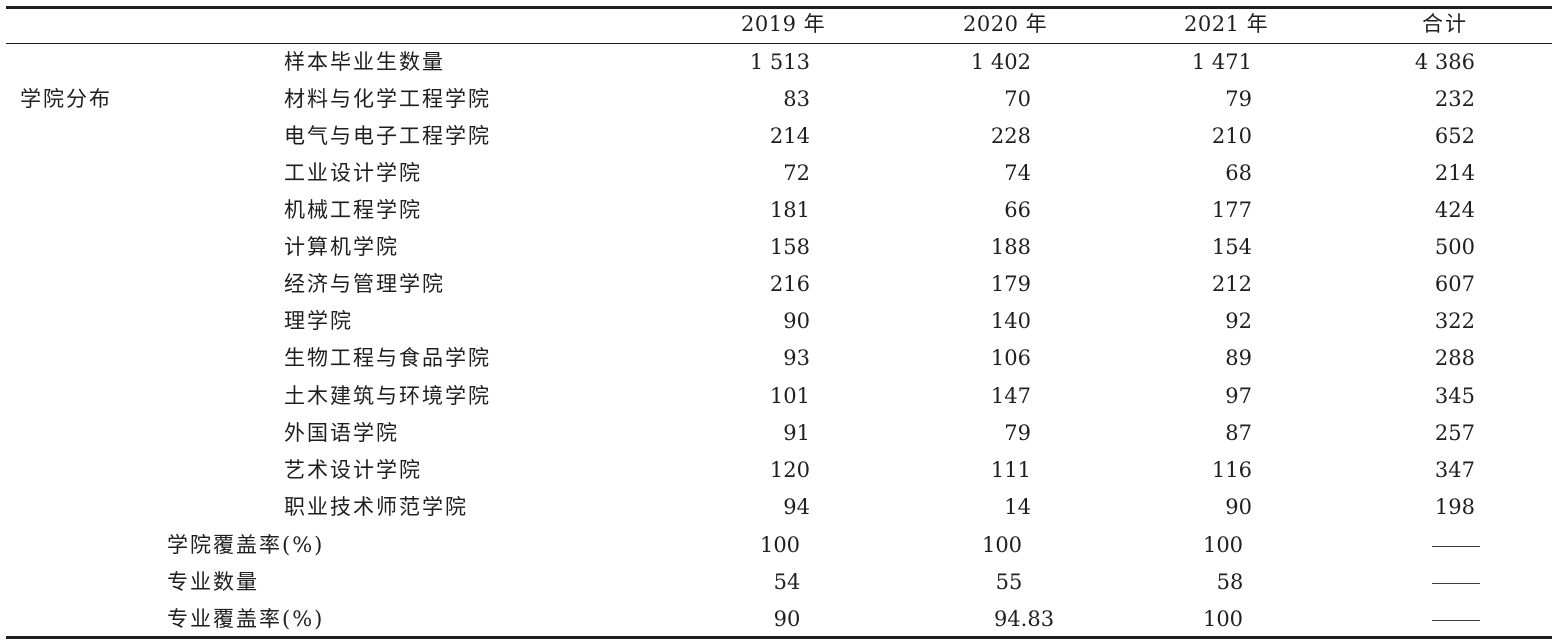 Image resolution: width=1554 pixels, height=642 pixels. I want to click on cell-2020: 79, so click(1017, 433).